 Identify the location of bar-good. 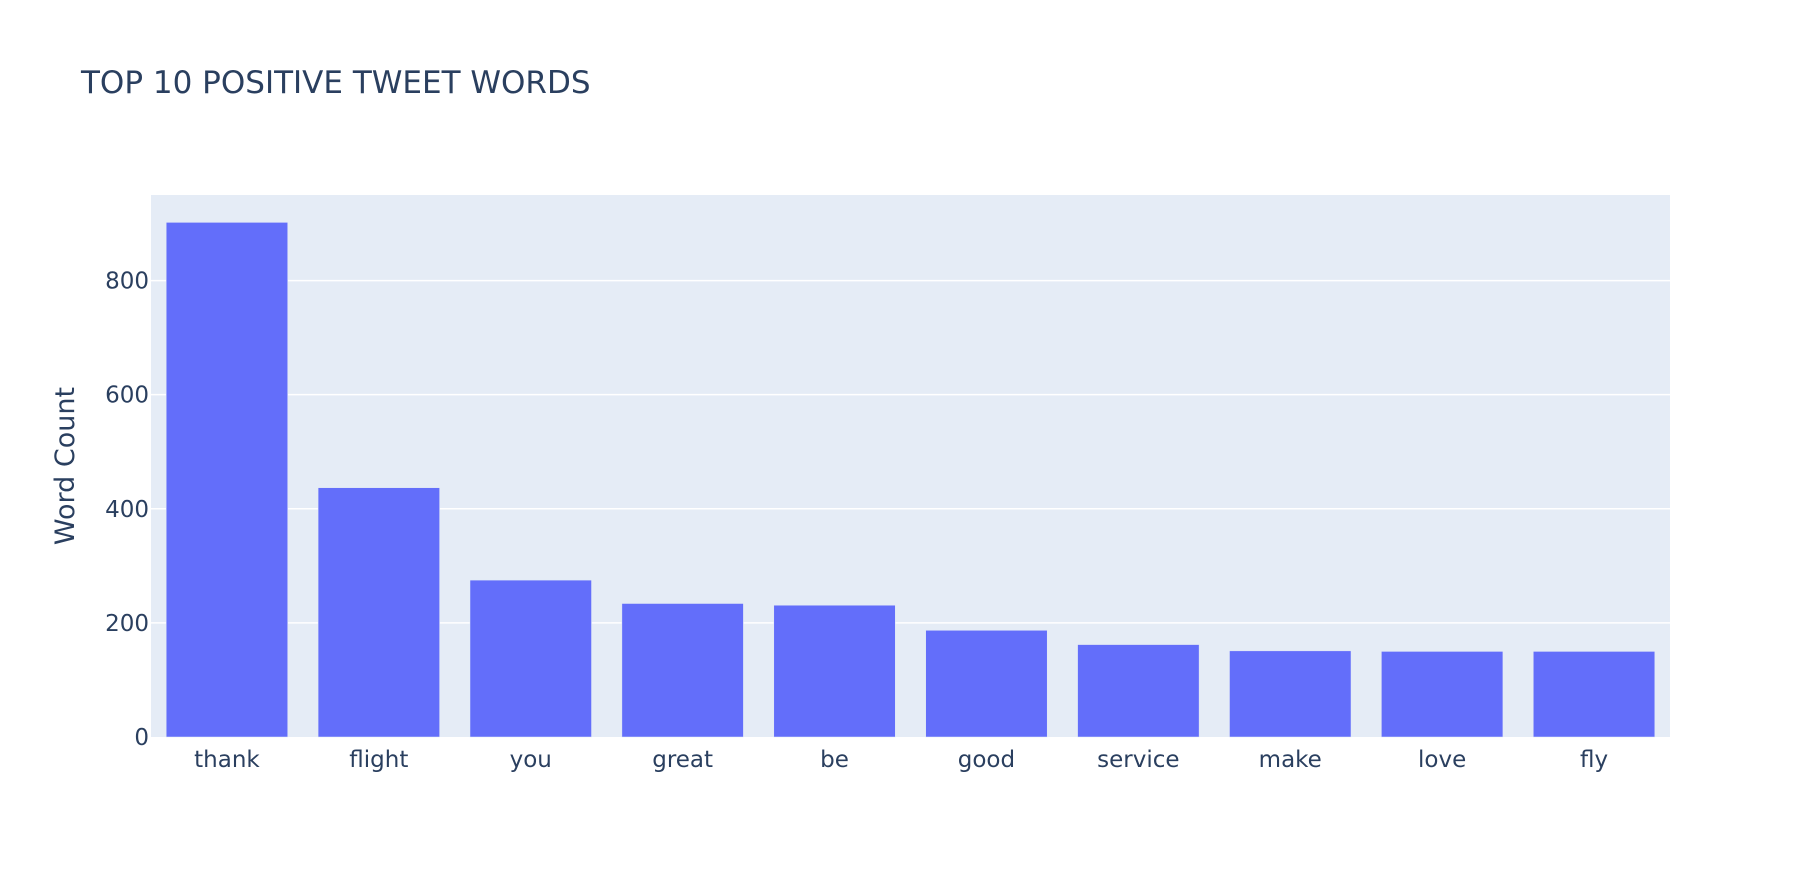
(986, 684).